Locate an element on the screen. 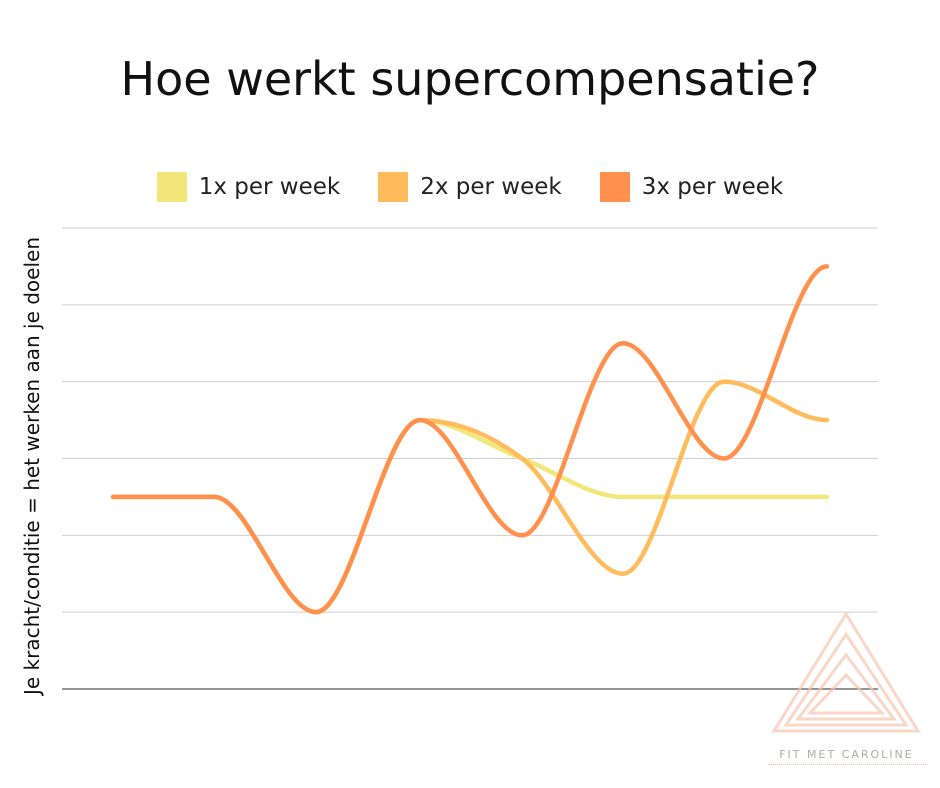  legend: 1x per week 2x per week 3x per week is located at coordinates (470, 187).